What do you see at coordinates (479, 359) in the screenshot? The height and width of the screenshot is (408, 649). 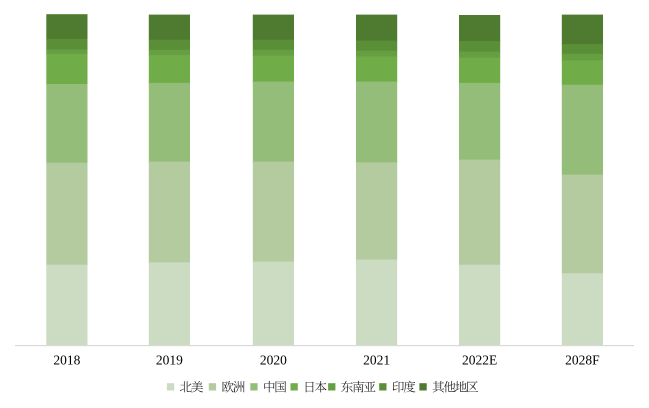 I see `svg-text: 2022E` at bounding box center [479, 359].